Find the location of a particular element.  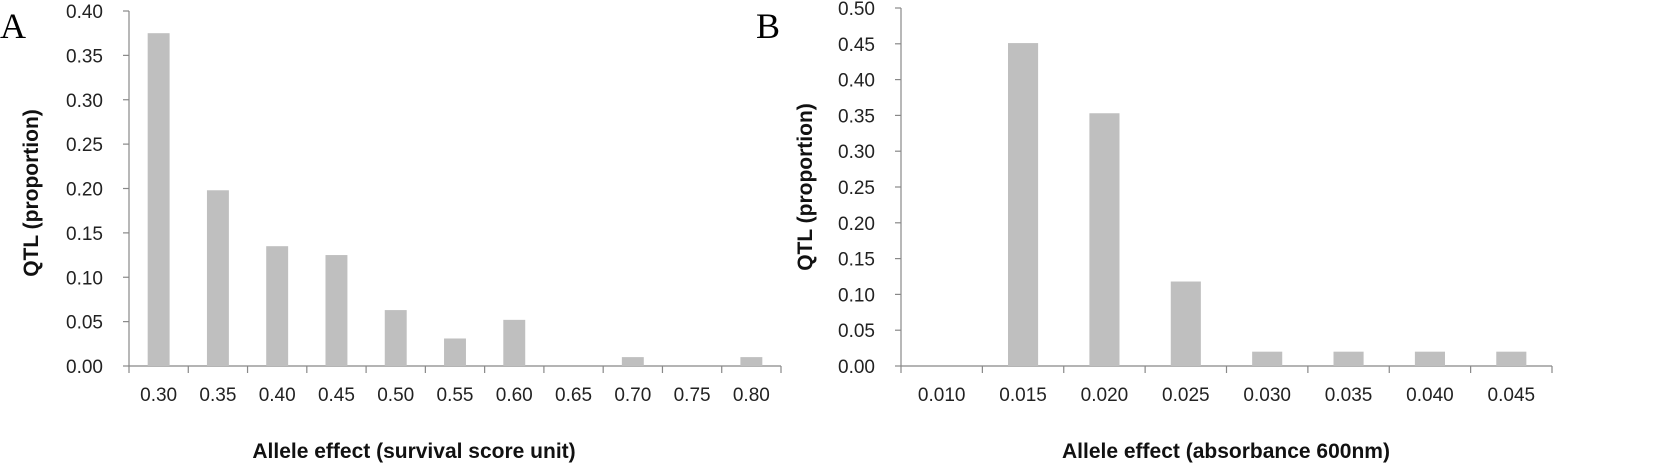

x-tick-label-b: 0.020 is located at coordinates (1105, 395).